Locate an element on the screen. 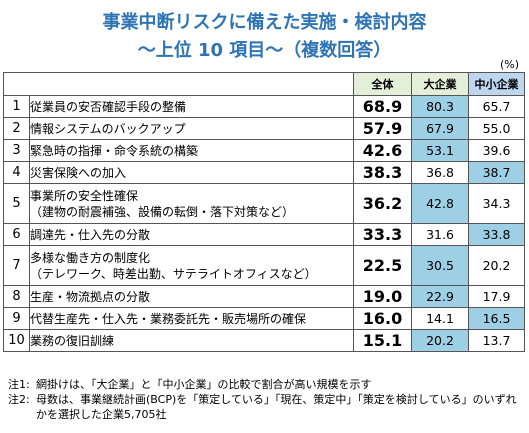 The width and height of the screenshot is (529, 433). rank-number: 1 is located at coordinates (16, 106).